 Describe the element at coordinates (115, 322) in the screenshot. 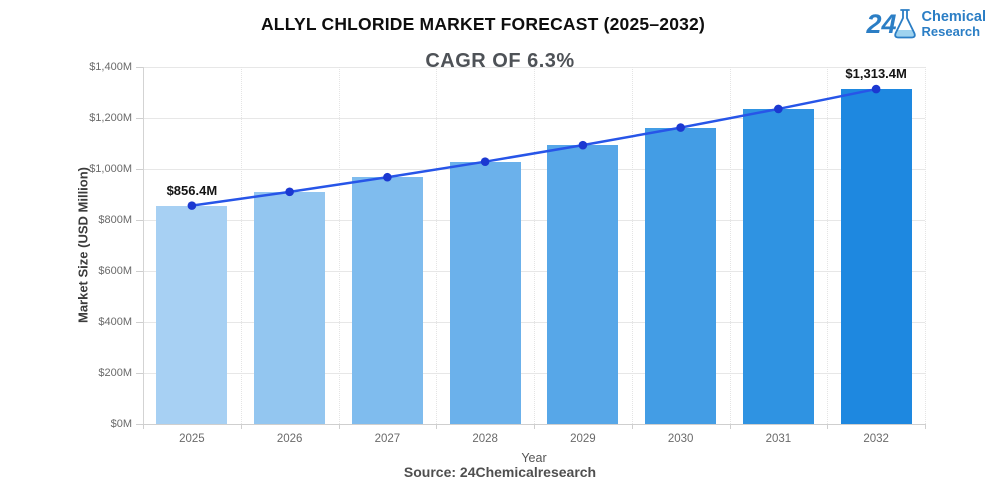

I see `y-tick-label: $400M` at that location.